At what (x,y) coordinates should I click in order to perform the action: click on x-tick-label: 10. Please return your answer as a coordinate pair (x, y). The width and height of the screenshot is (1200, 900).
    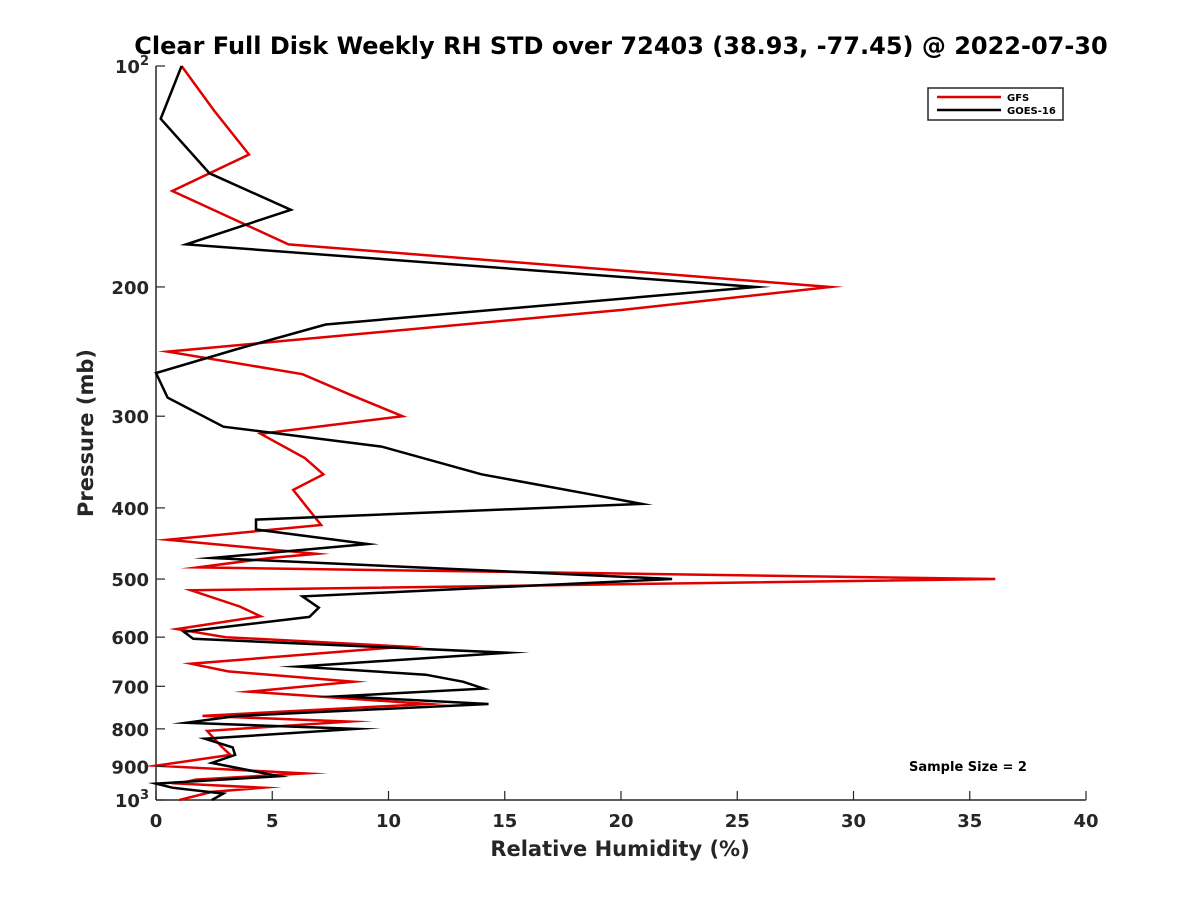
    Looking at the image, I should click on (388, 821).